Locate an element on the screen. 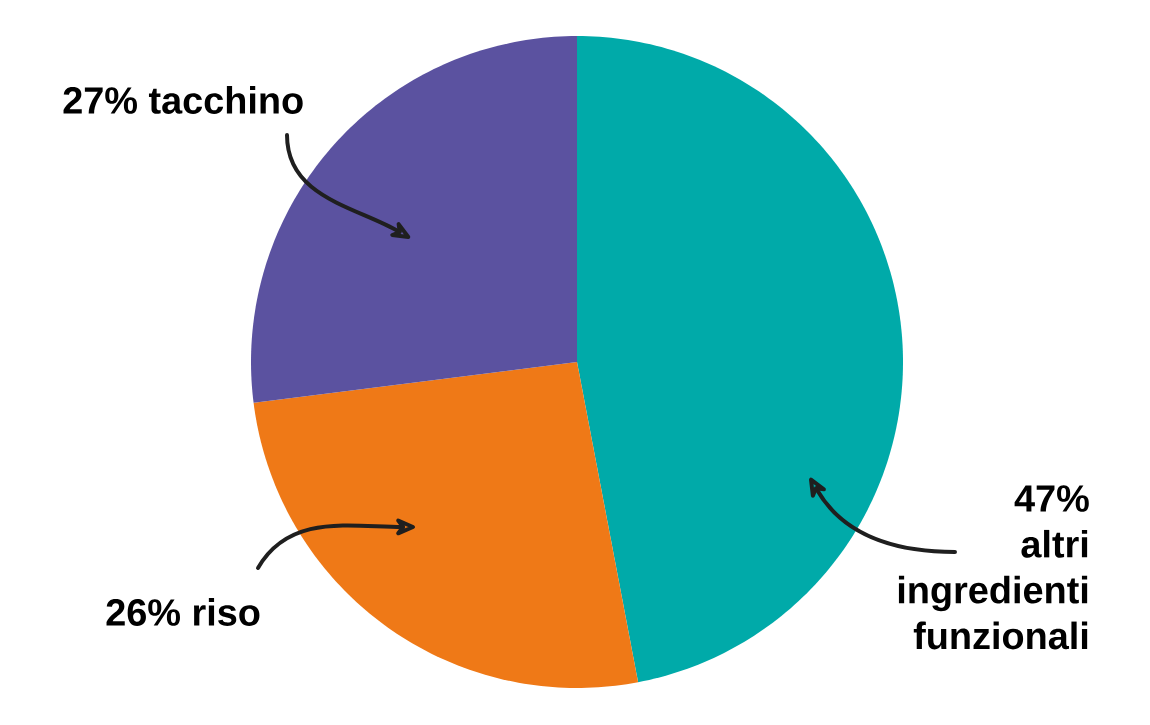  slice-label: altri ingredienti funzionali is located at coordinates (993, 589).